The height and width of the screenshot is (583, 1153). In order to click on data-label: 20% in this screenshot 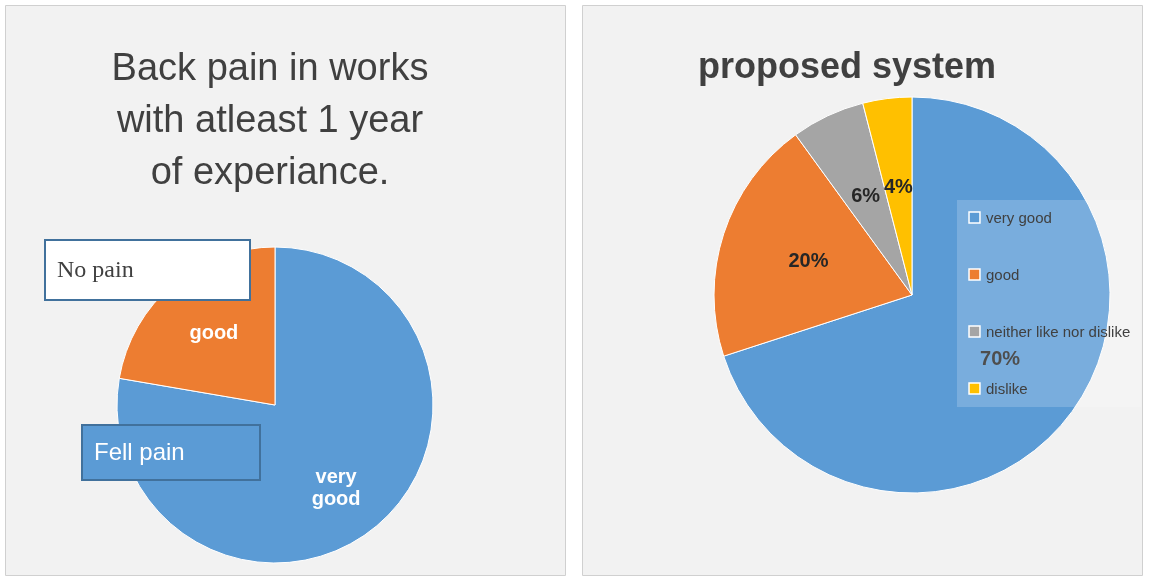, I will do `click(808, 260)`.